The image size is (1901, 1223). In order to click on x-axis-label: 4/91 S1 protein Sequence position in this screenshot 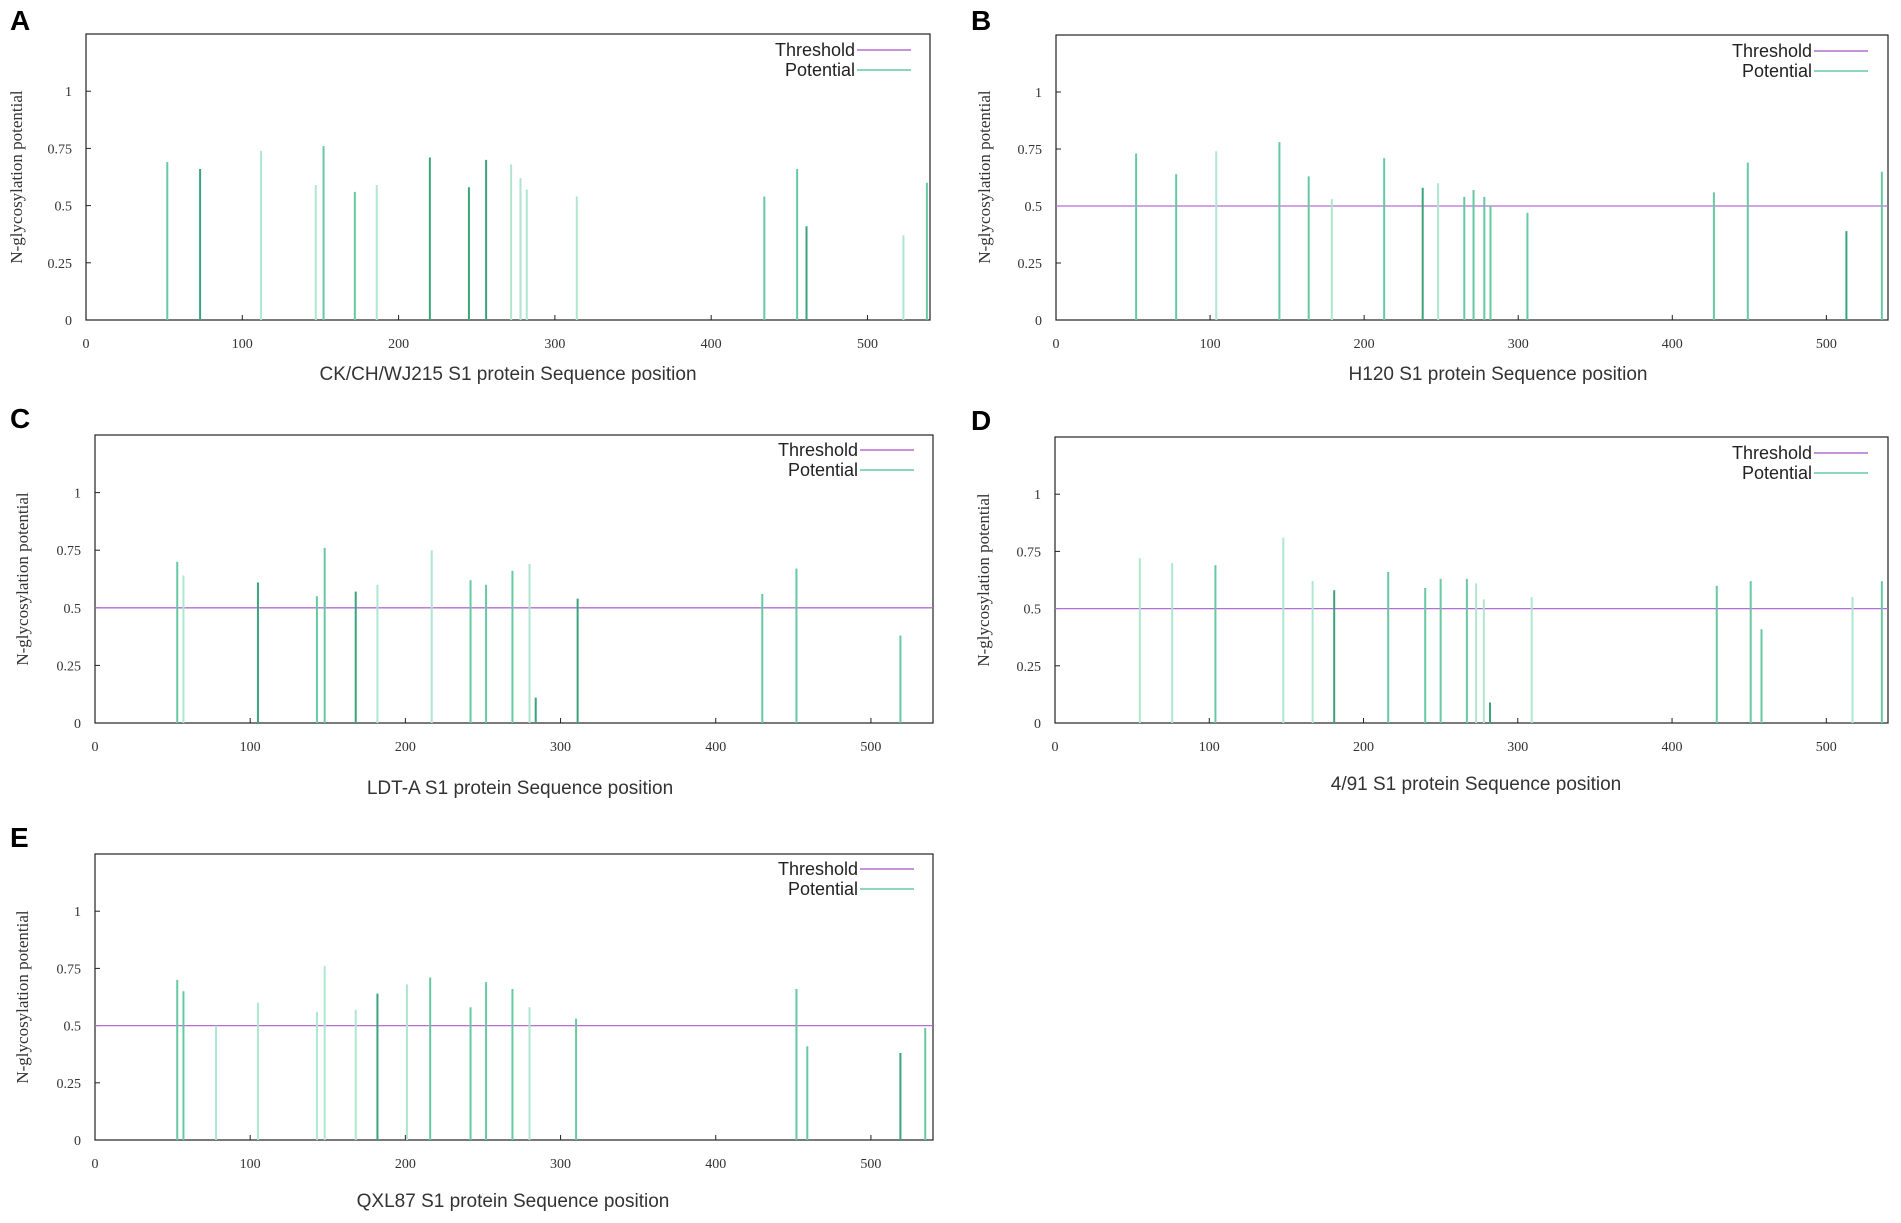, I will do `click(1476, 784)`.